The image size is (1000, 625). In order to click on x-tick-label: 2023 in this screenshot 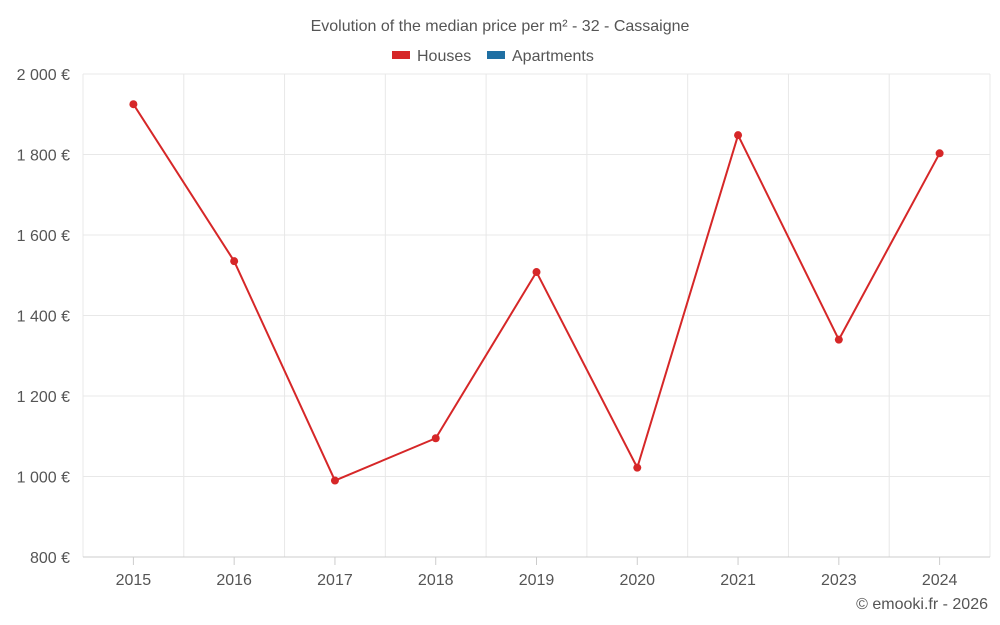, I will do `click(839, 580)`.